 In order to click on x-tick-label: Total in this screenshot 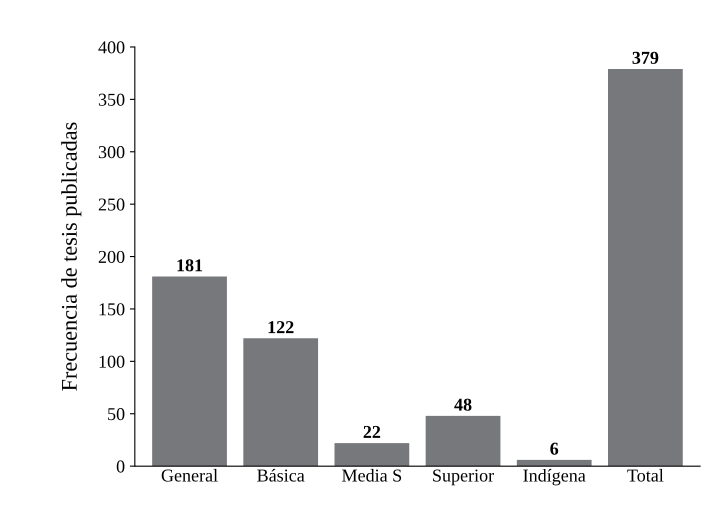, I will do `click(645, 475)`.